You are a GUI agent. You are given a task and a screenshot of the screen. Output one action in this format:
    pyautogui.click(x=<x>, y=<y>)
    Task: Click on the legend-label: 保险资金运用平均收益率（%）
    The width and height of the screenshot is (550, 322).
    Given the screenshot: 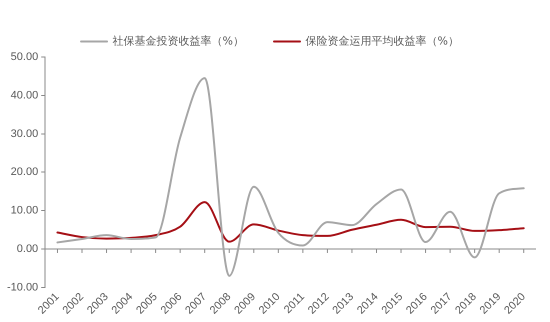 What is the action you would take?
    pyautogui.click(x=382, y=41)
    